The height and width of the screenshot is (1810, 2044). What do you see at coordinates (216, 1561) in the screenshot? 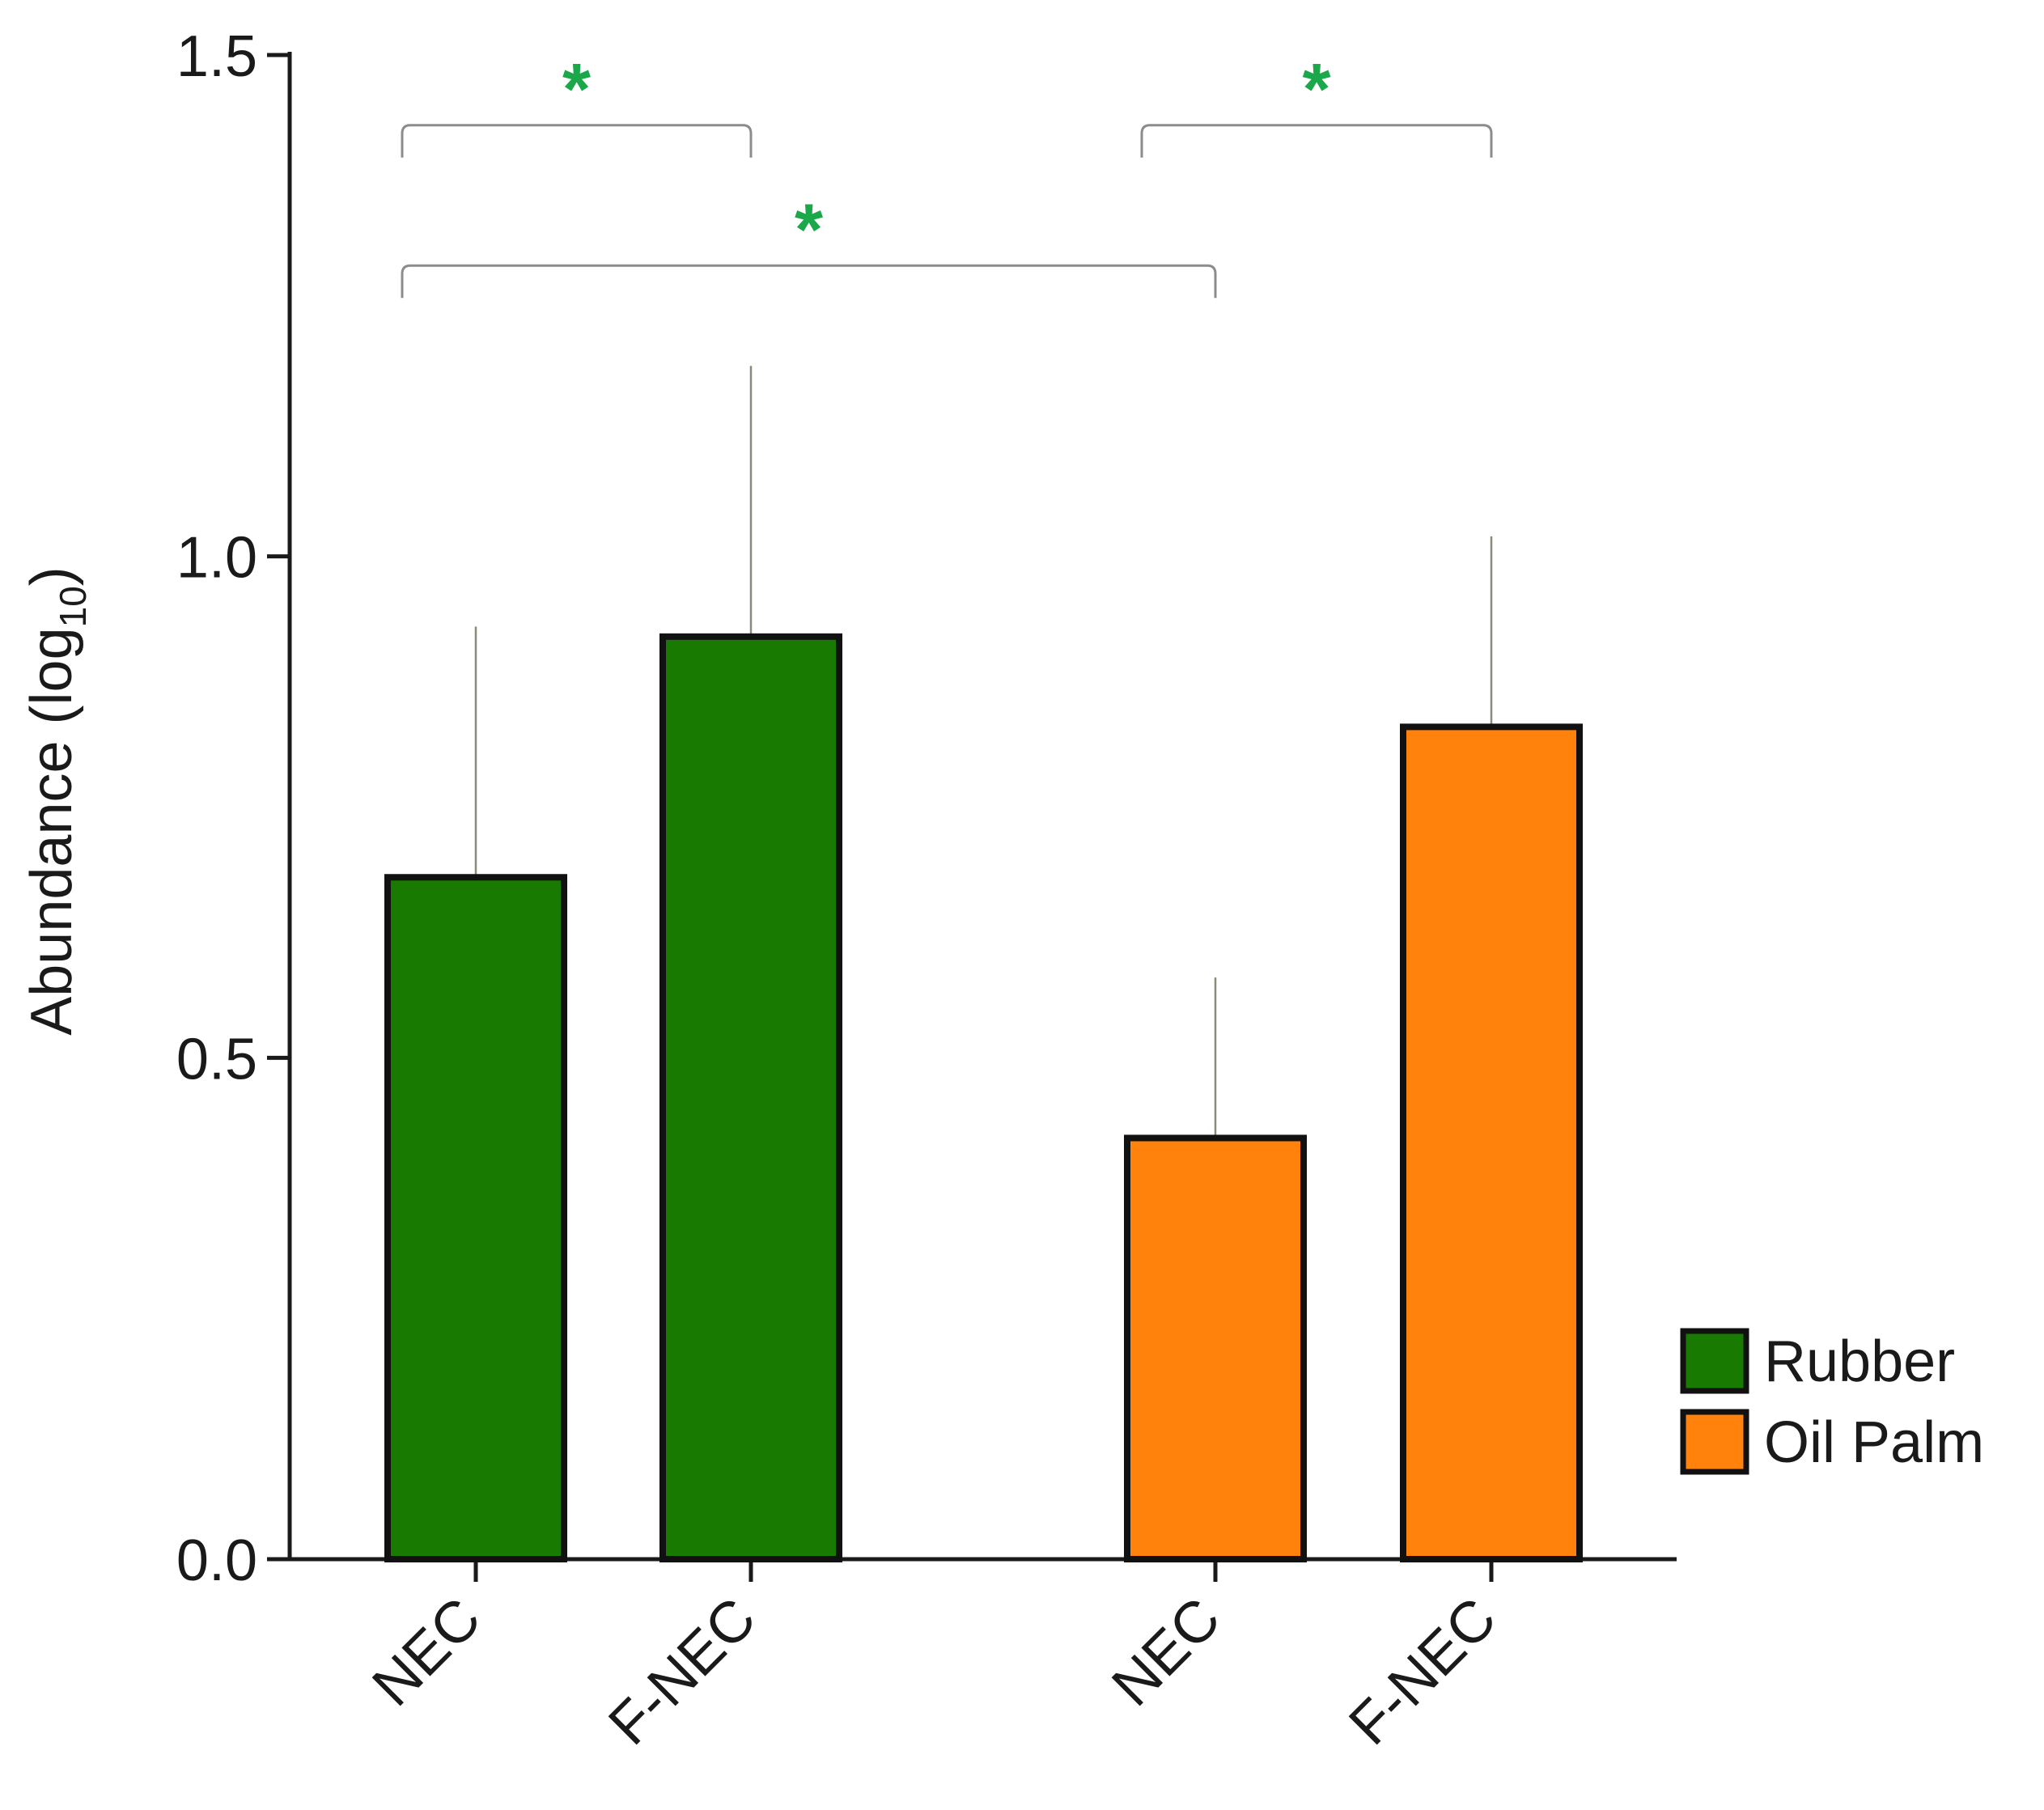
I see `y-tick-label: 0.0` at bounding box center [216, 1561].